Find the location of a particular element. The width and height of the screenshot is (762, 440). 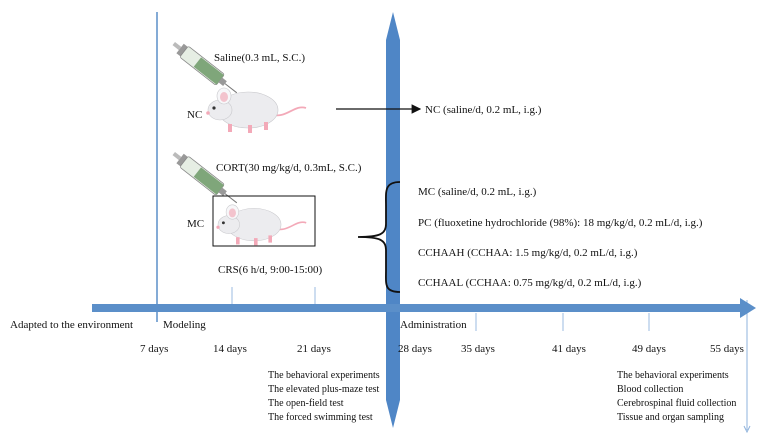

day-label: 28 days is located at coordinates (415, 349).